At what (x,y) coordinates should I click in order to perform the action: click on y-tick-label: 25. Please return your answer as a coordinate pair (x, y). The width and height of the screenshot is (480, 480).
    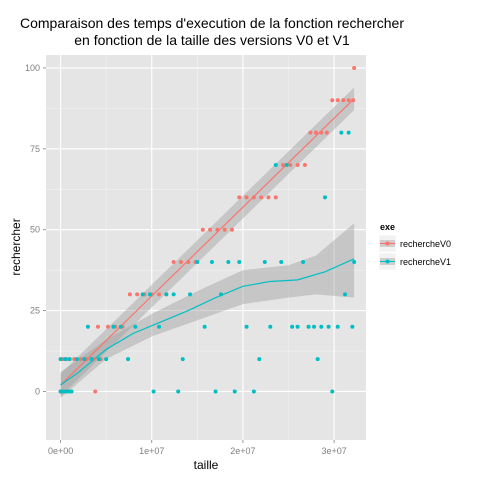
    Looking at the image, I should click on (35, 311).